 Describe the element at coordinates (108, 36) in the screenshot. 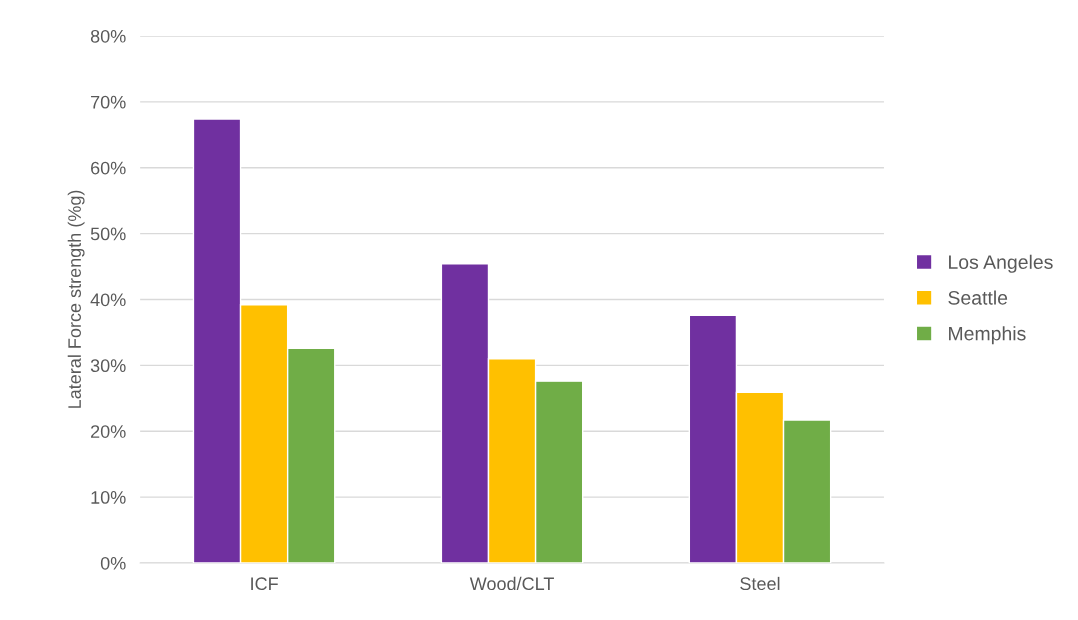

I see `y-tick-label: 80%` at that location.